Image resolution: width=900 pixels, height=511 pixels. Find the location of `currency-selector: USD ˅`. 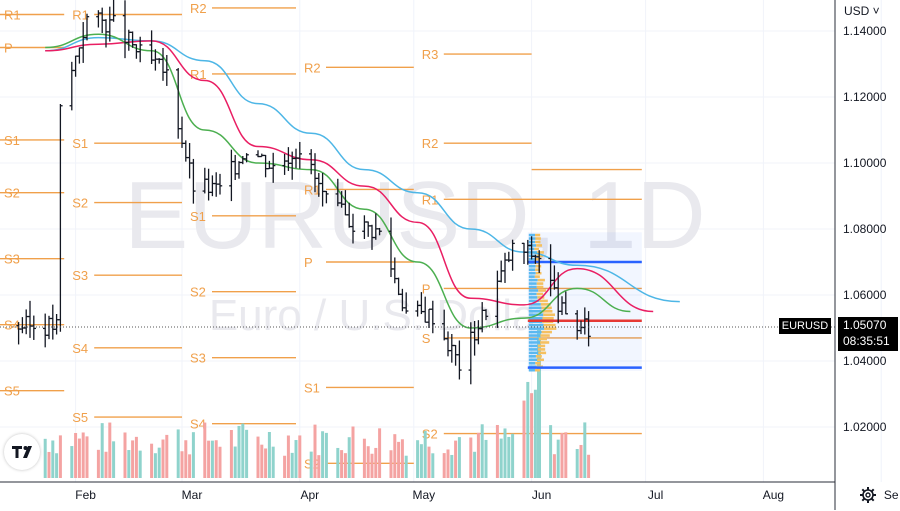

currency-selector: USD ˅ is located at coordinates (862, 11).